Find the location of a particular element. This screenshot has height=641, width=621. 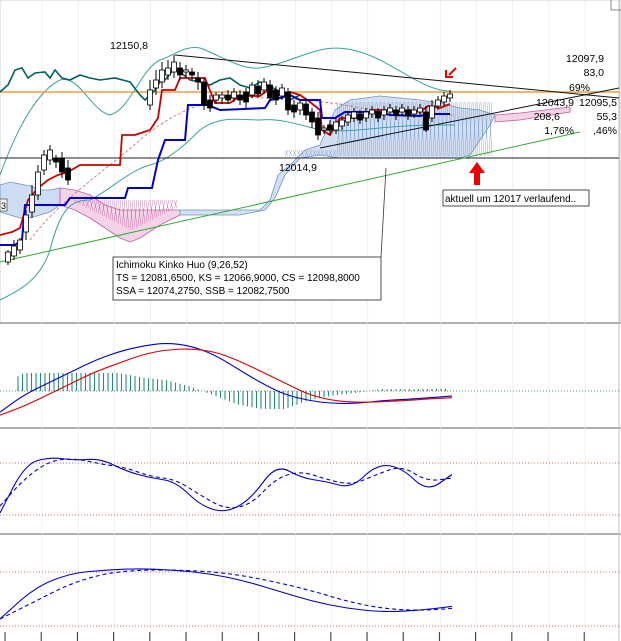

resistance-trendline is located at coordinates (397, 76).